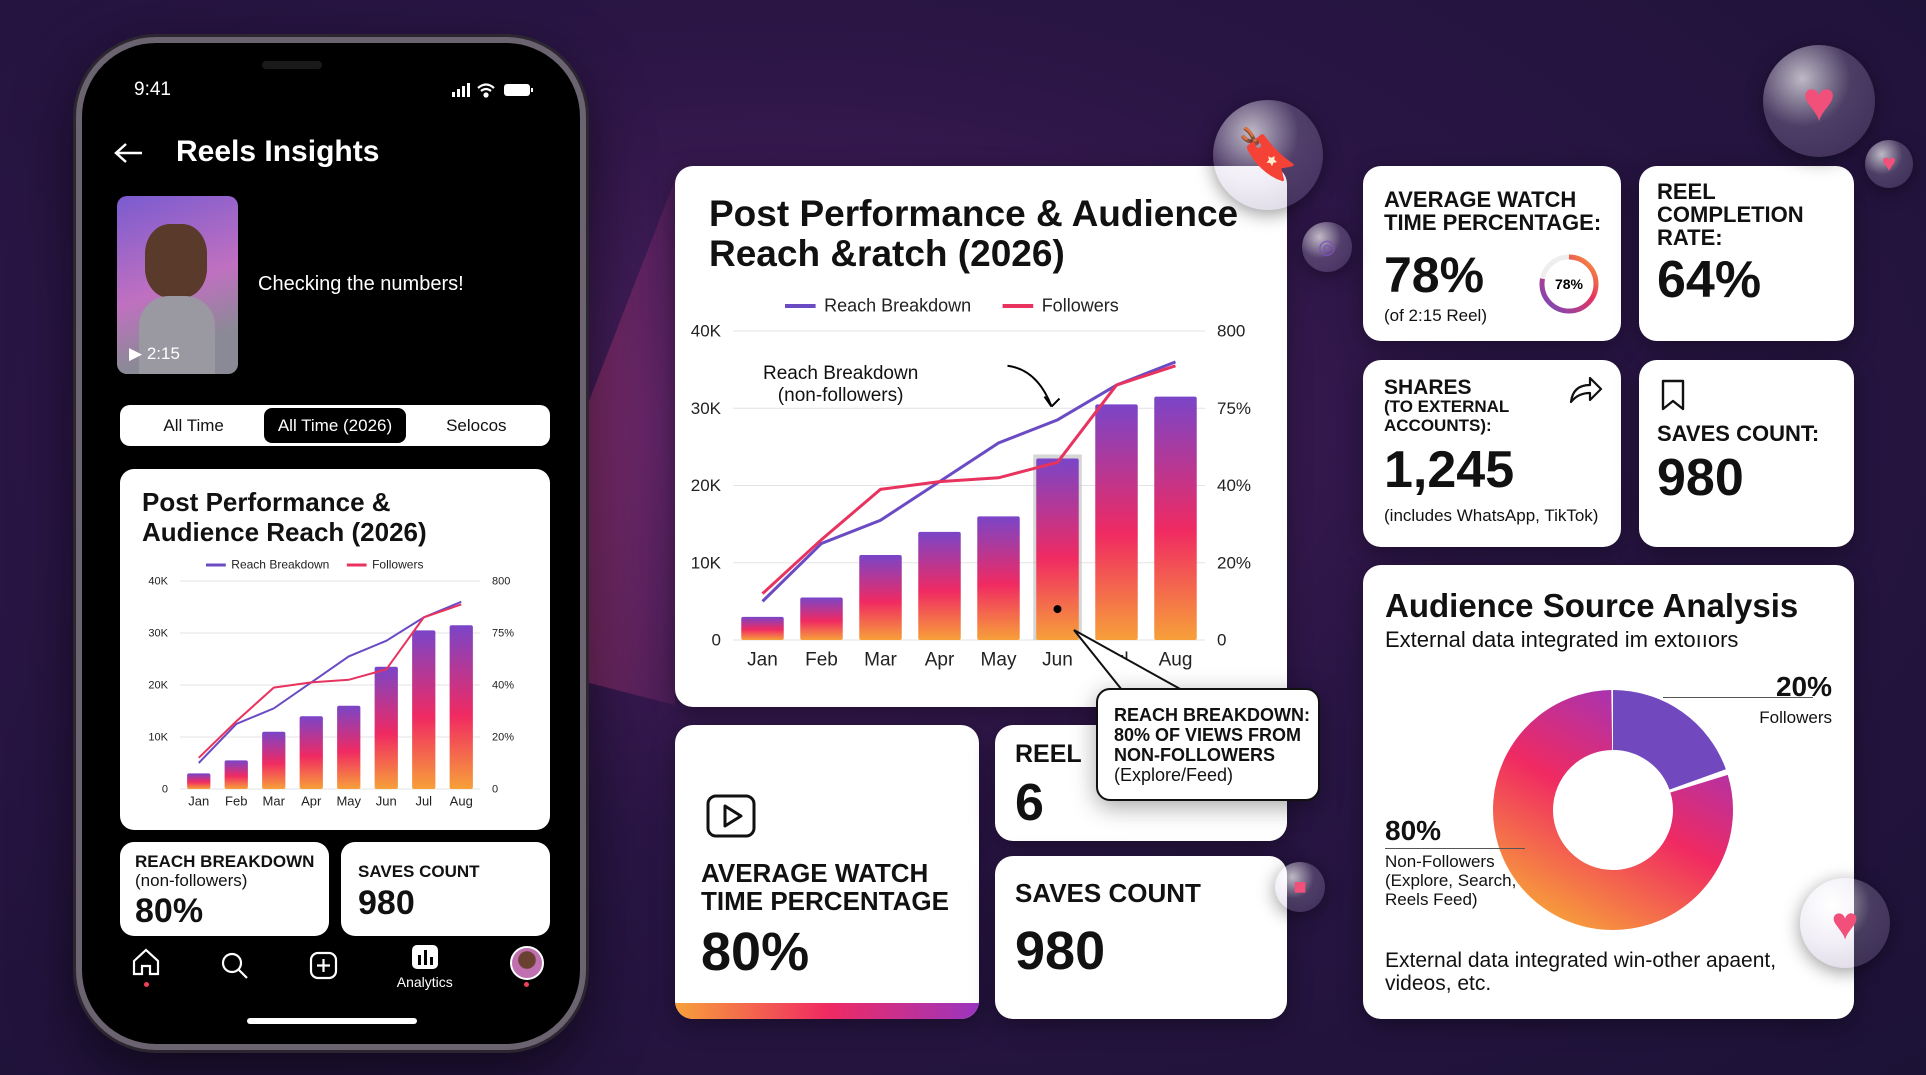  Describe the element at coordinates (1428, 387) in the screenshot. I see `label: SHARES` at that location.